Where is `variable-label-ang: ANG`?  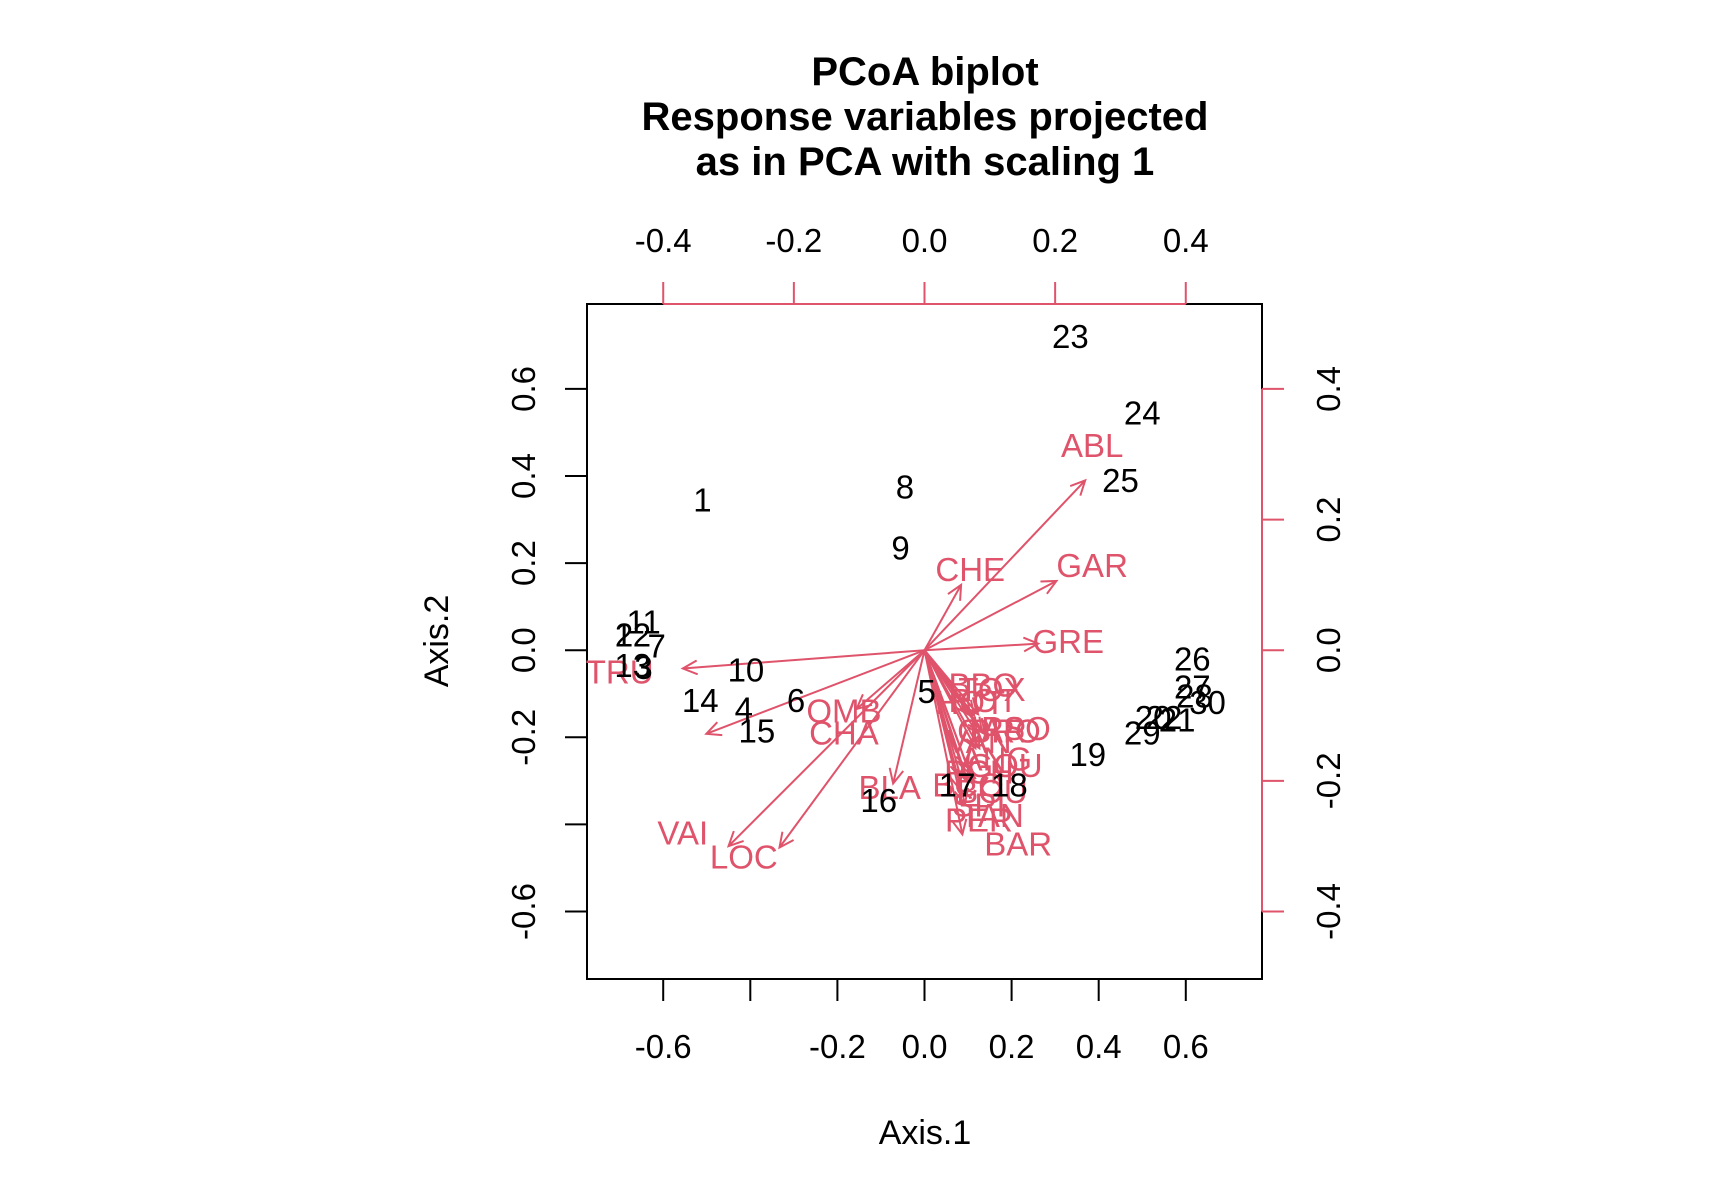
variable-label-ang: ANG is located at coordinates (997, 759).